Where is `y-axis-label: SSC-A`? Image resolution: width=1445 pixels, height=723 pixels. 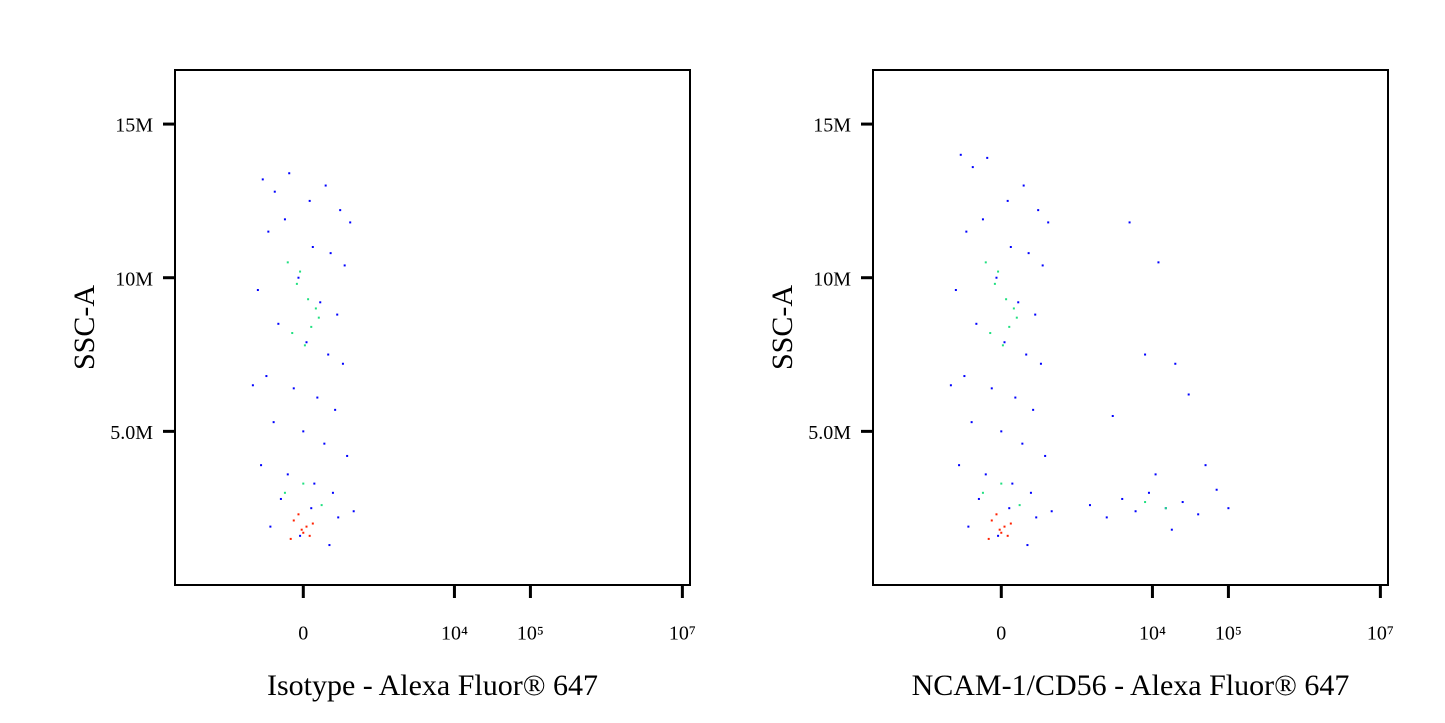
y-axis-label: SSC-A is located at coordinates (84, 327).